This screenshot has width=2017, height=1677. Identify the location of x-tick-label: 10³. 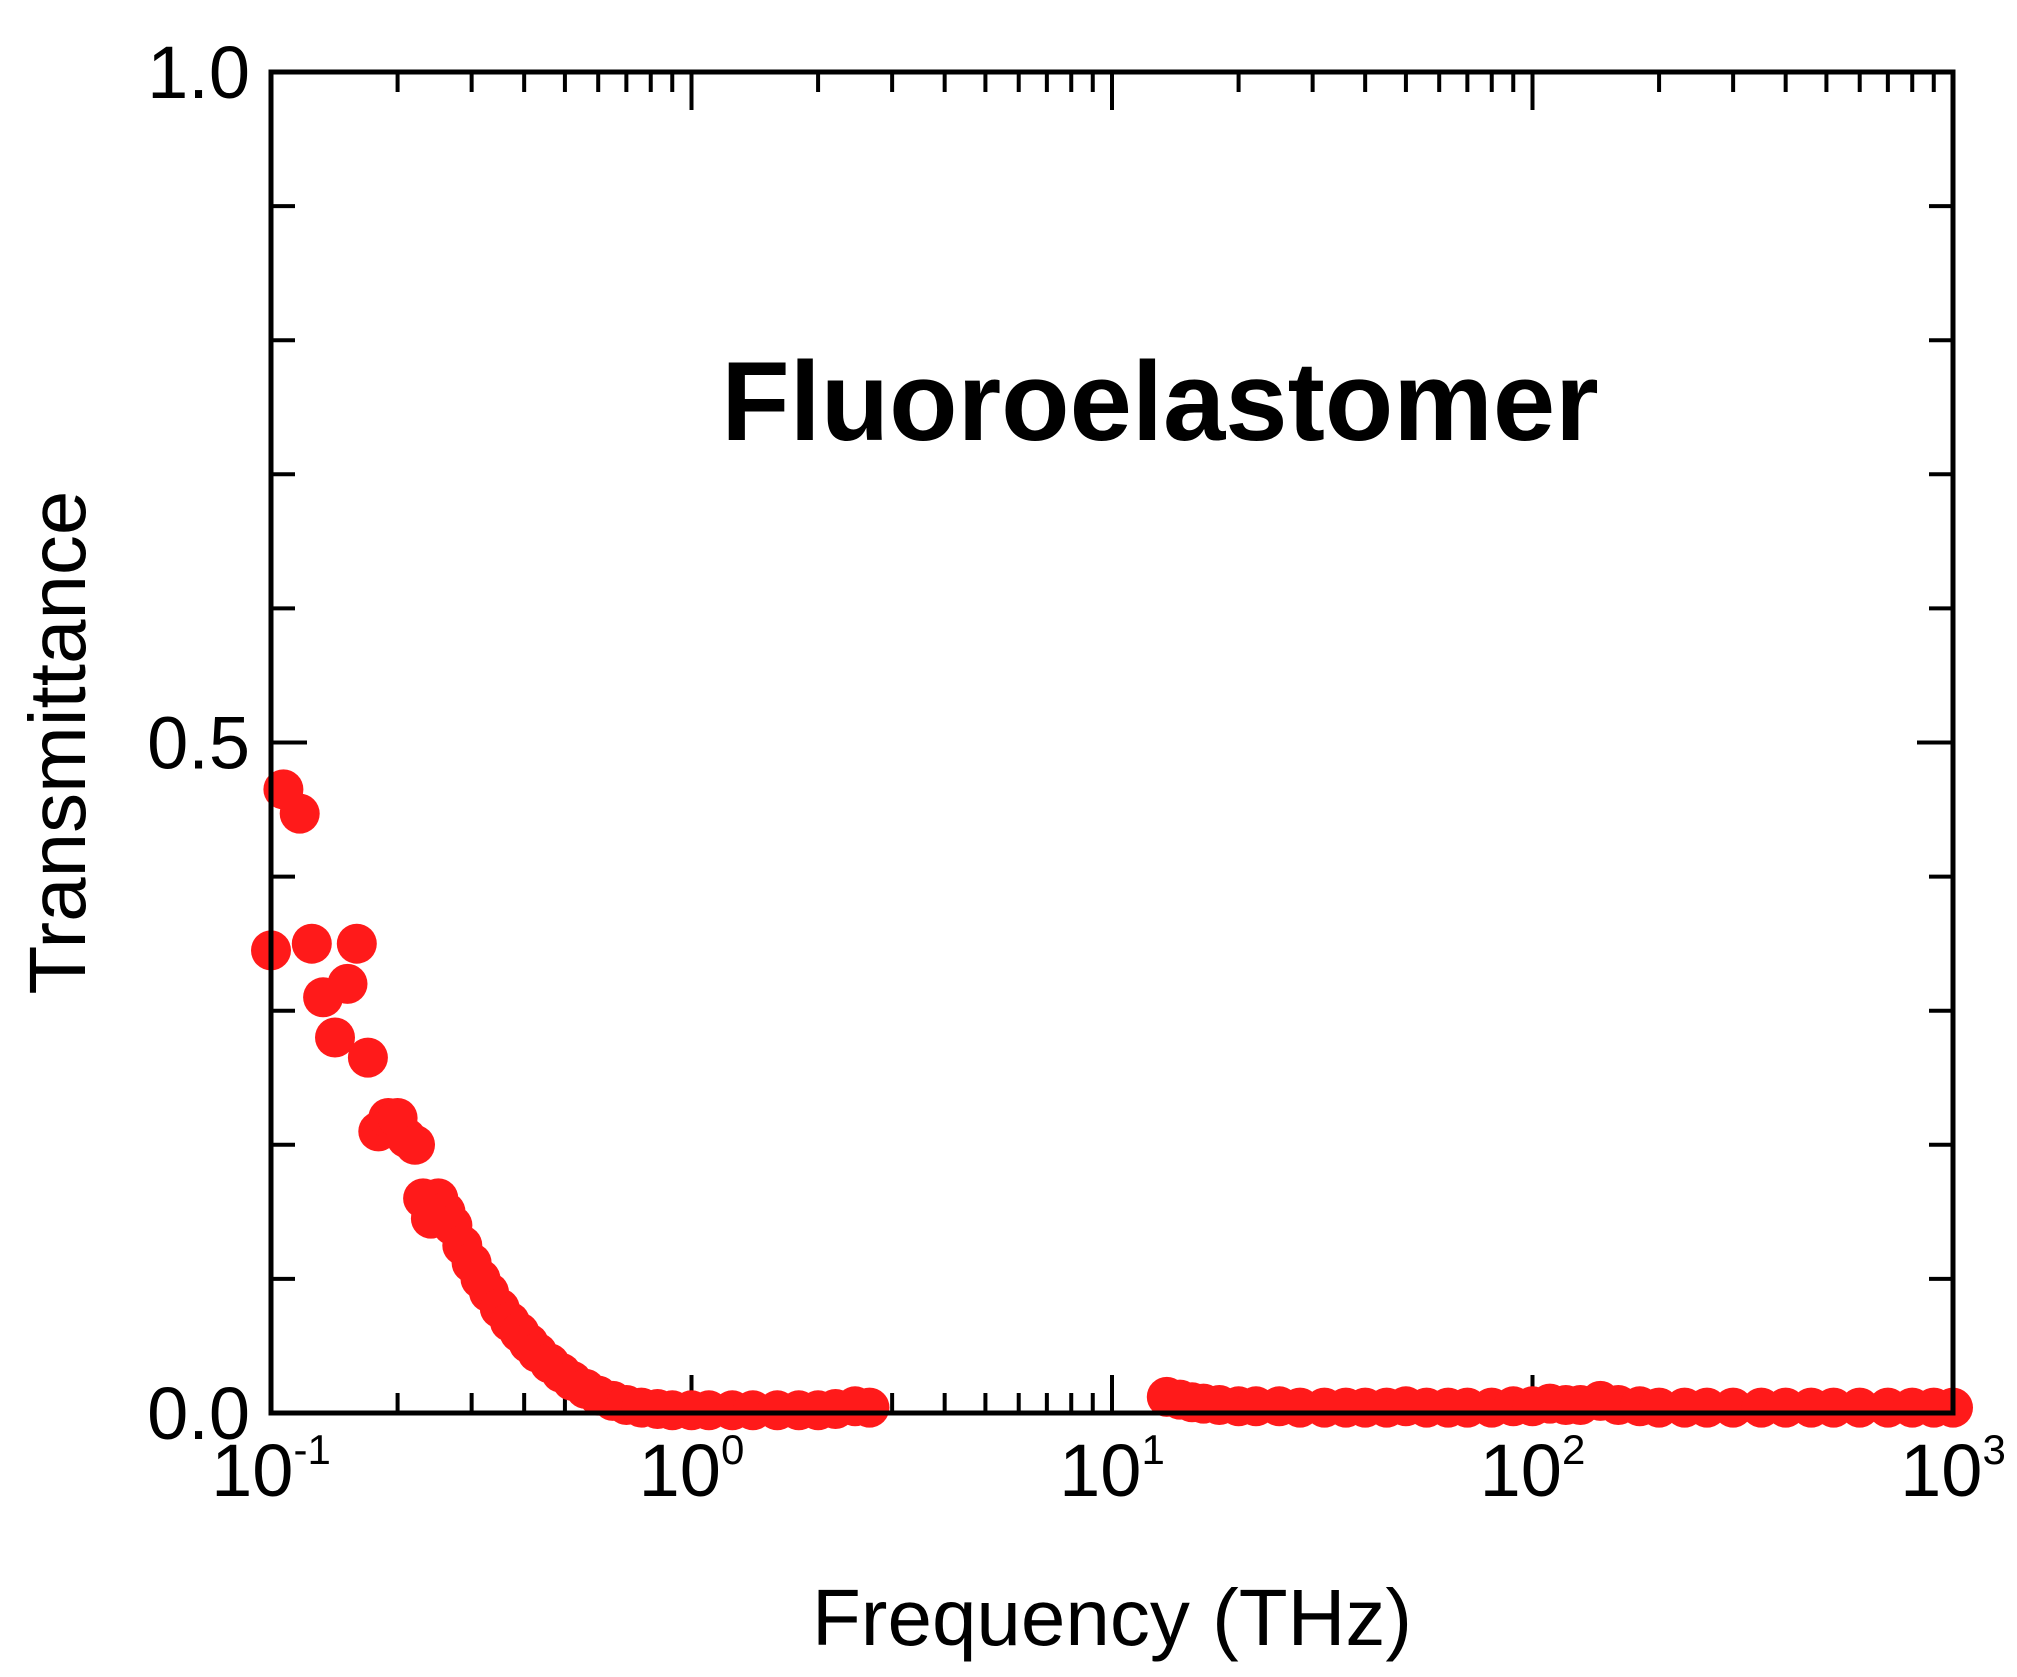
(1953, 1469).